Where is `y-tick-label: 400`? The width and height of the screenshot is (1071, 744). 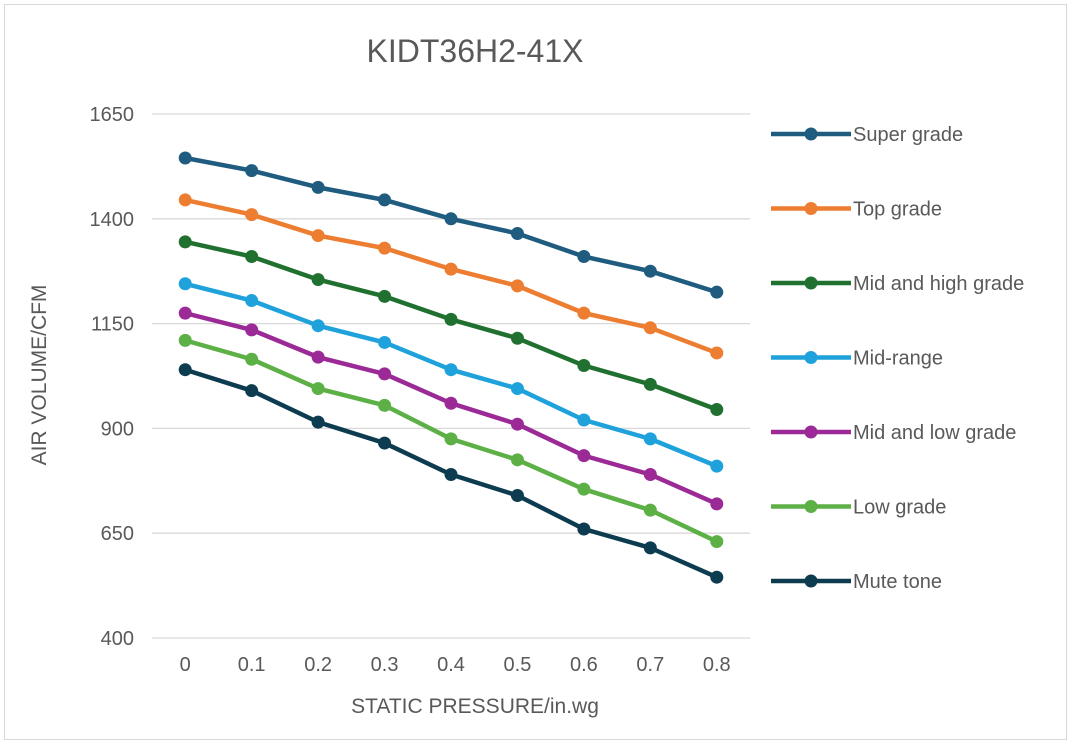
y-tick-label: 400 is located at coordinates (117, 639).